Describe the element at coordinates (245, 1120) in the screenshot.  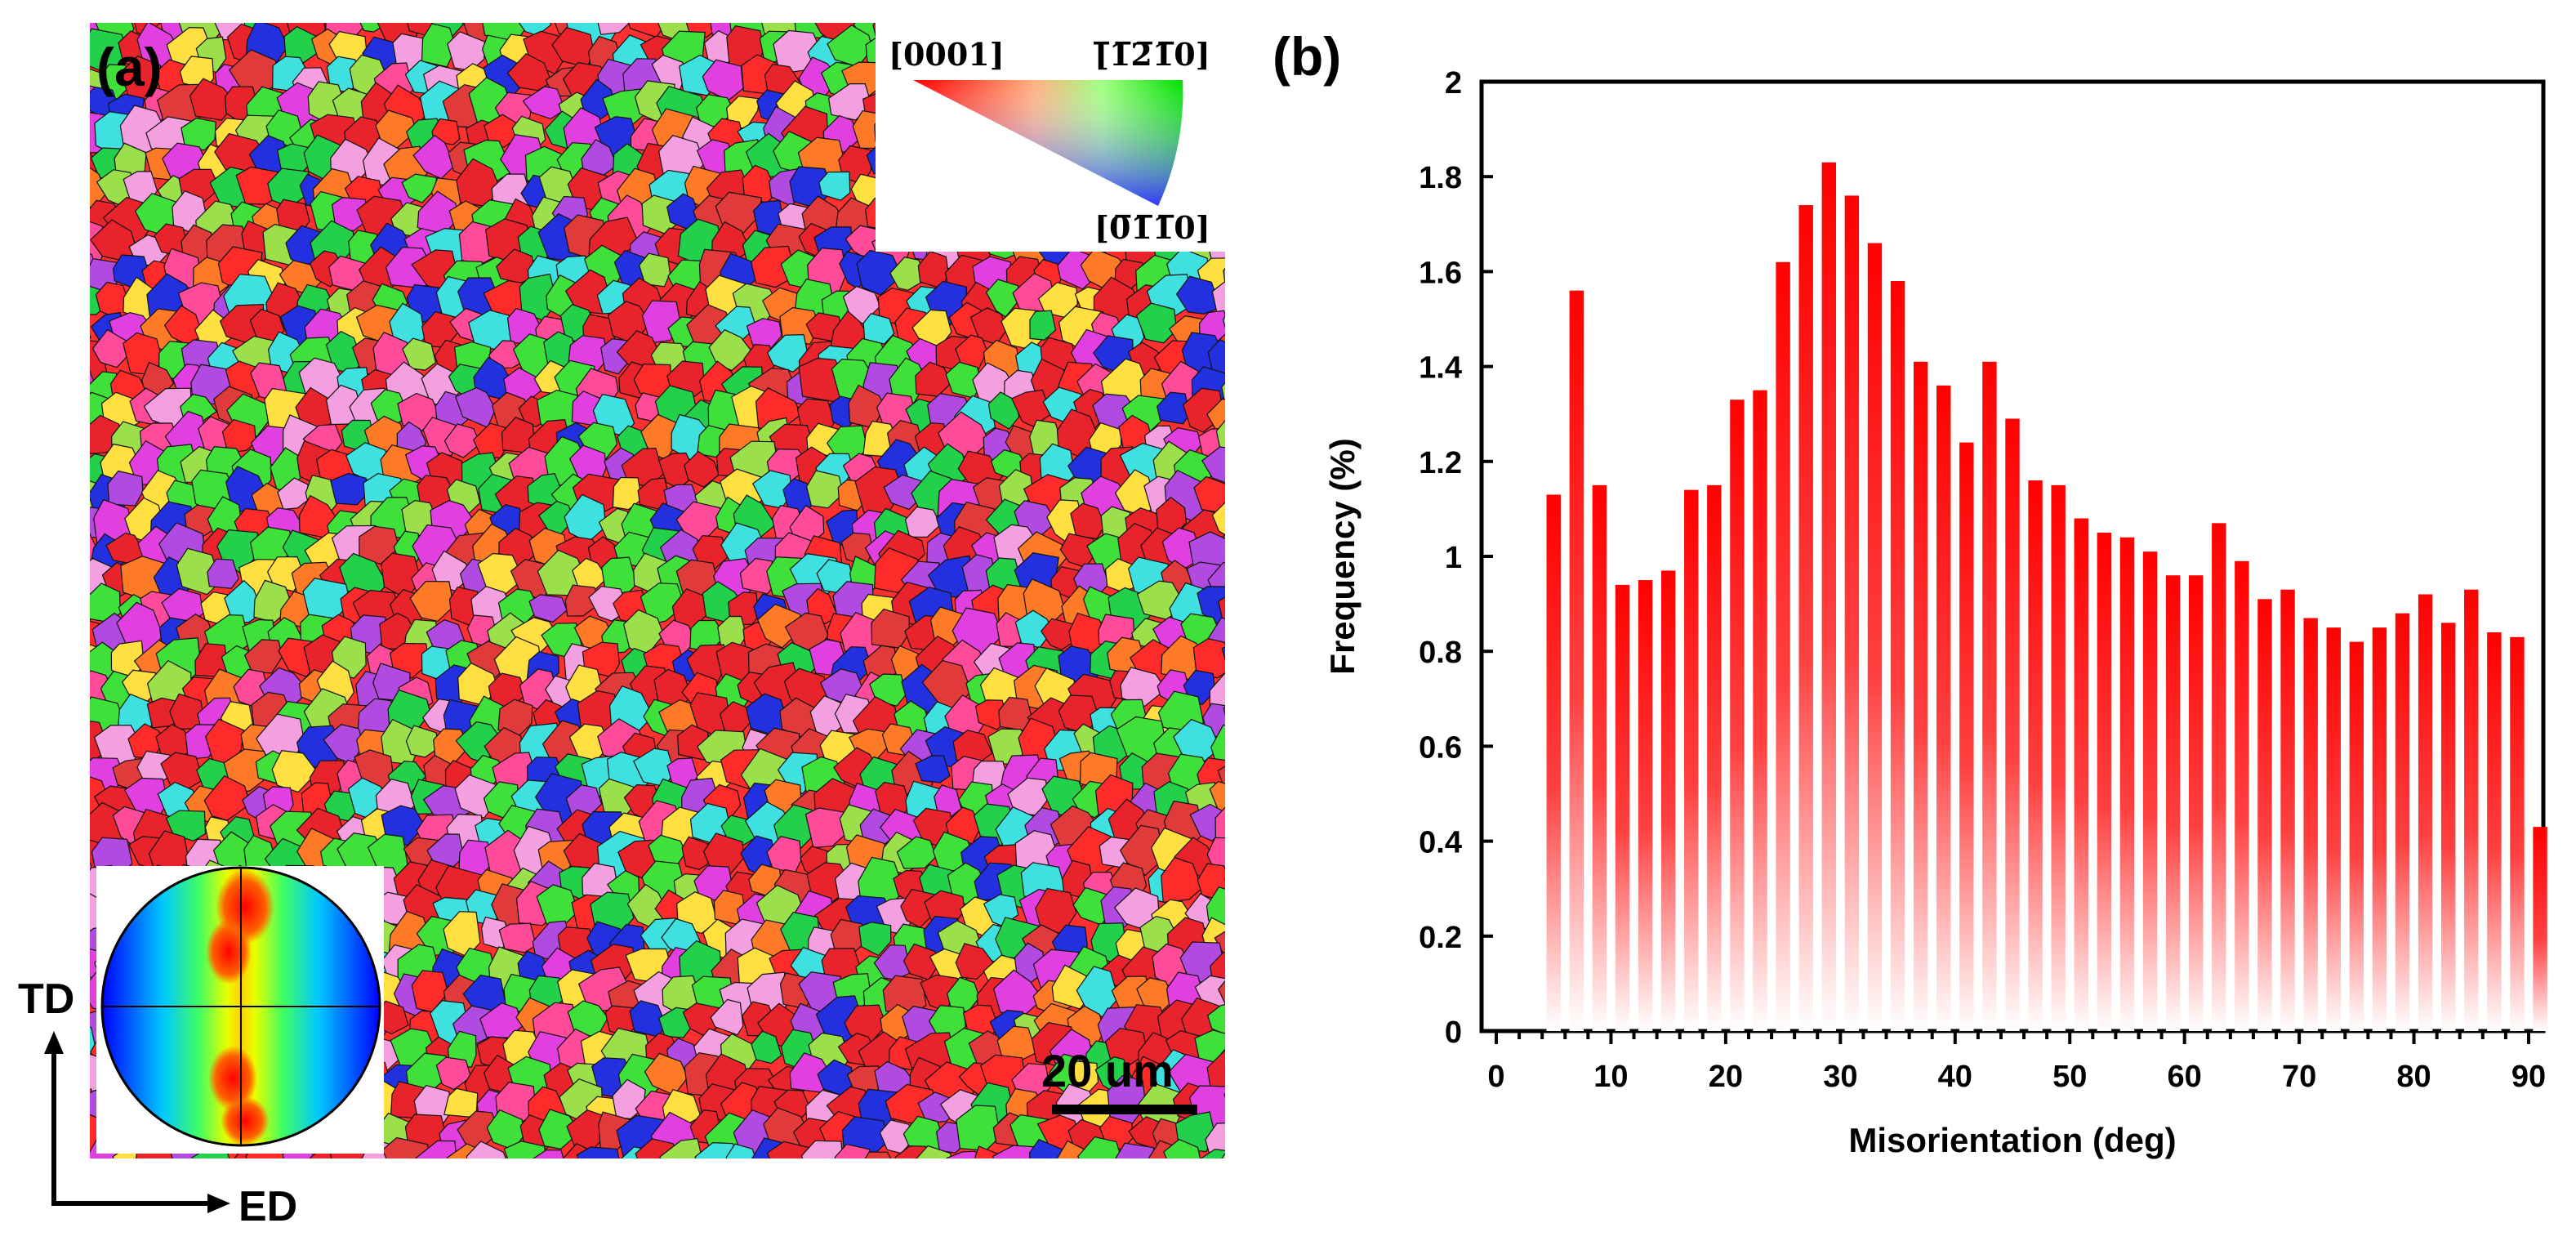
I see `pole-hotspot` at that location.